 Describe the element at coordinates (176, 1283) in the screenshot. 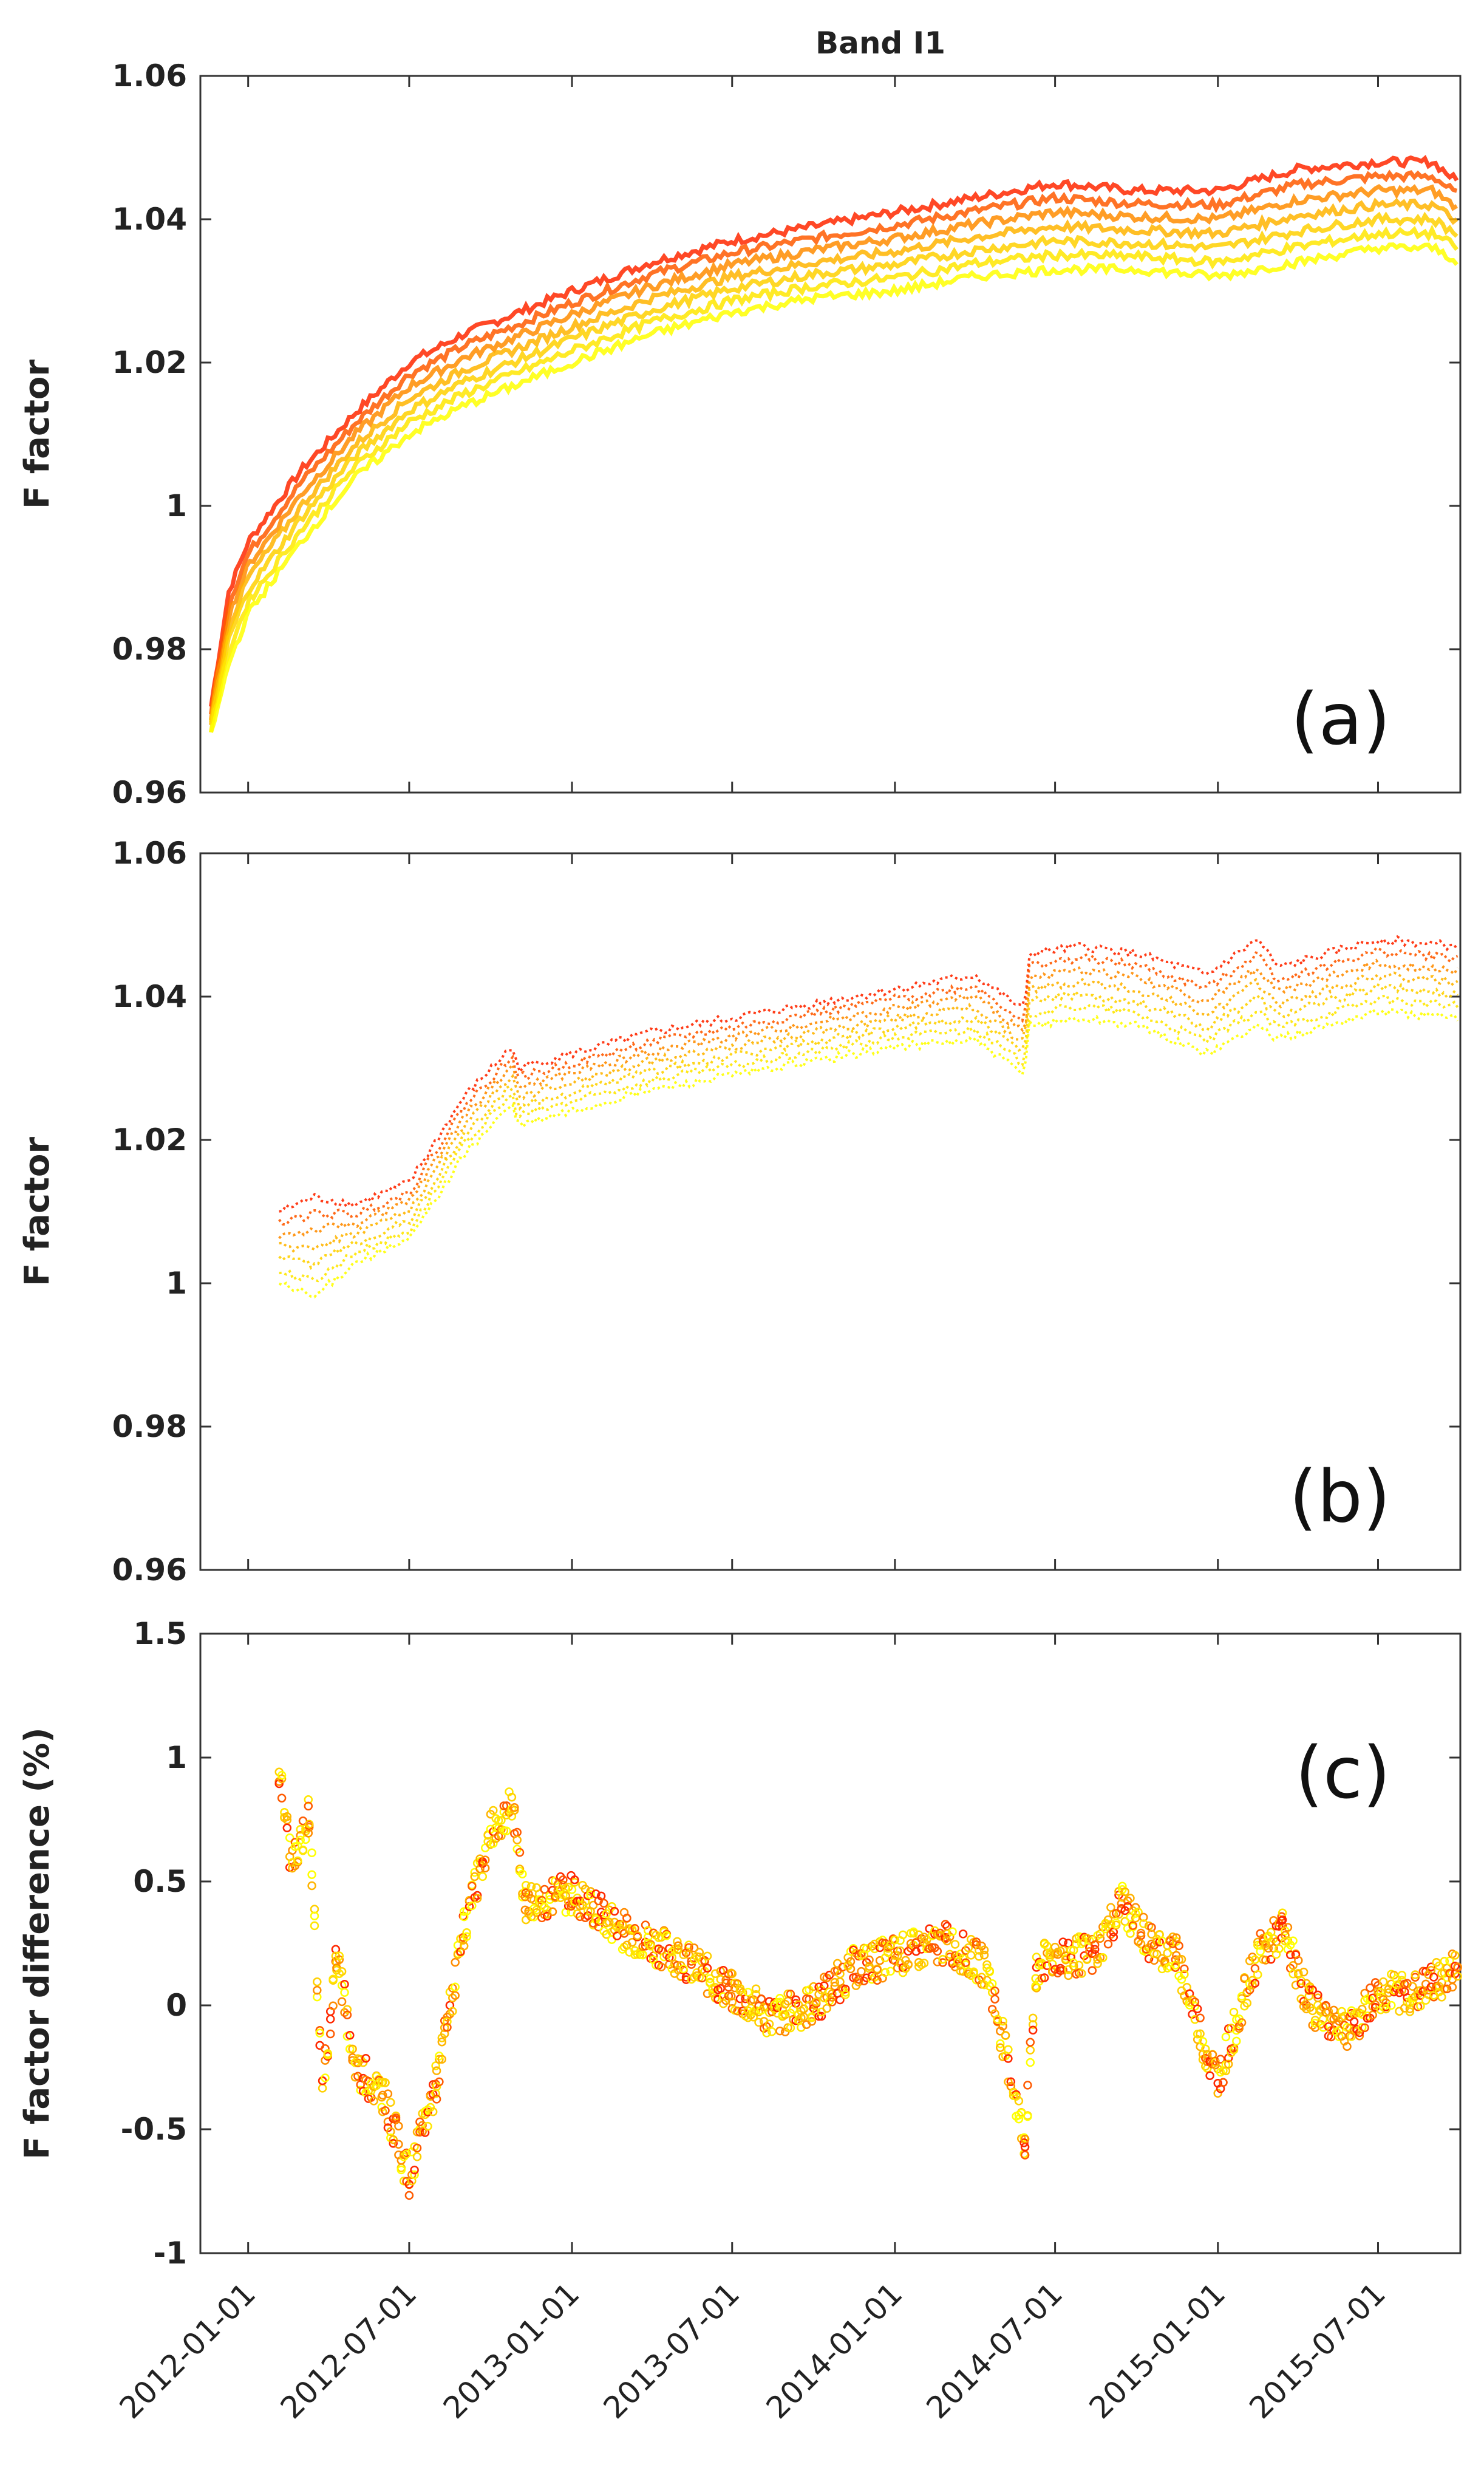

I see `y-tick-label: 1` at that location.